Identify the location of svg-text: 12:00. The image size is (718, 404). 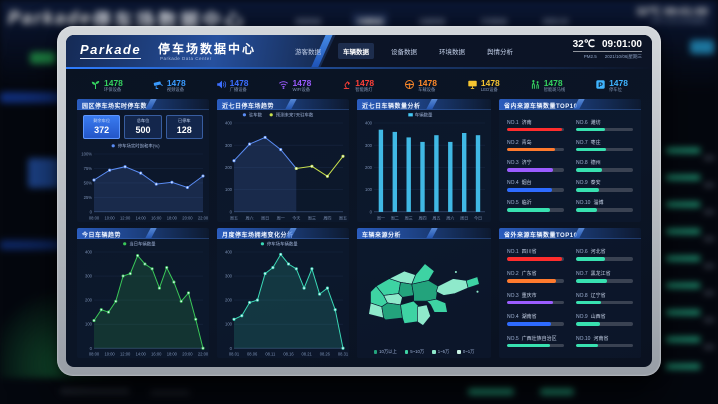
(125, 354).